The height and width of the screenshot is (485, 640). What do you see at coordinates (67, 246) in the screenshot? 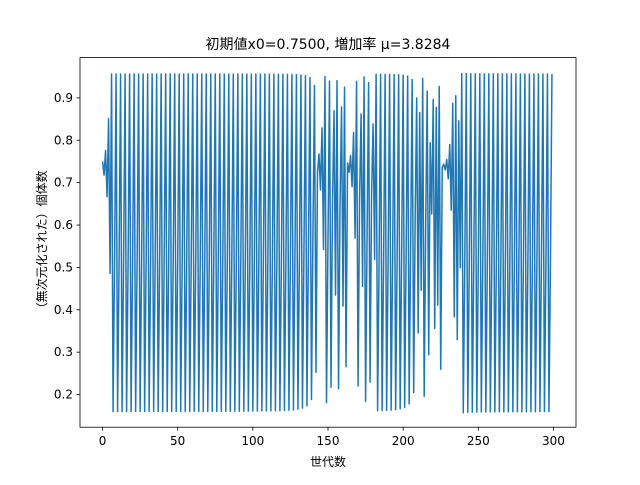
I see `y-axis: 0.2 0.3 0.4 0.5 0.6 0.7 0.8 0.9` at bounding box center [67, 246].